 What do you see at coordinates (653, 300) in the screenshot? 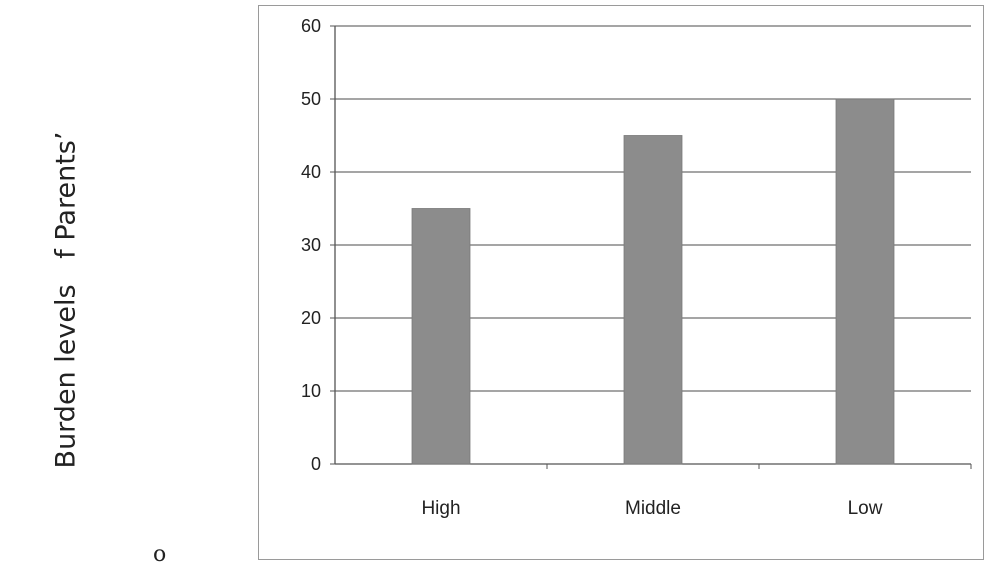
I see `bar-middle` at bounding box center [653, 300].